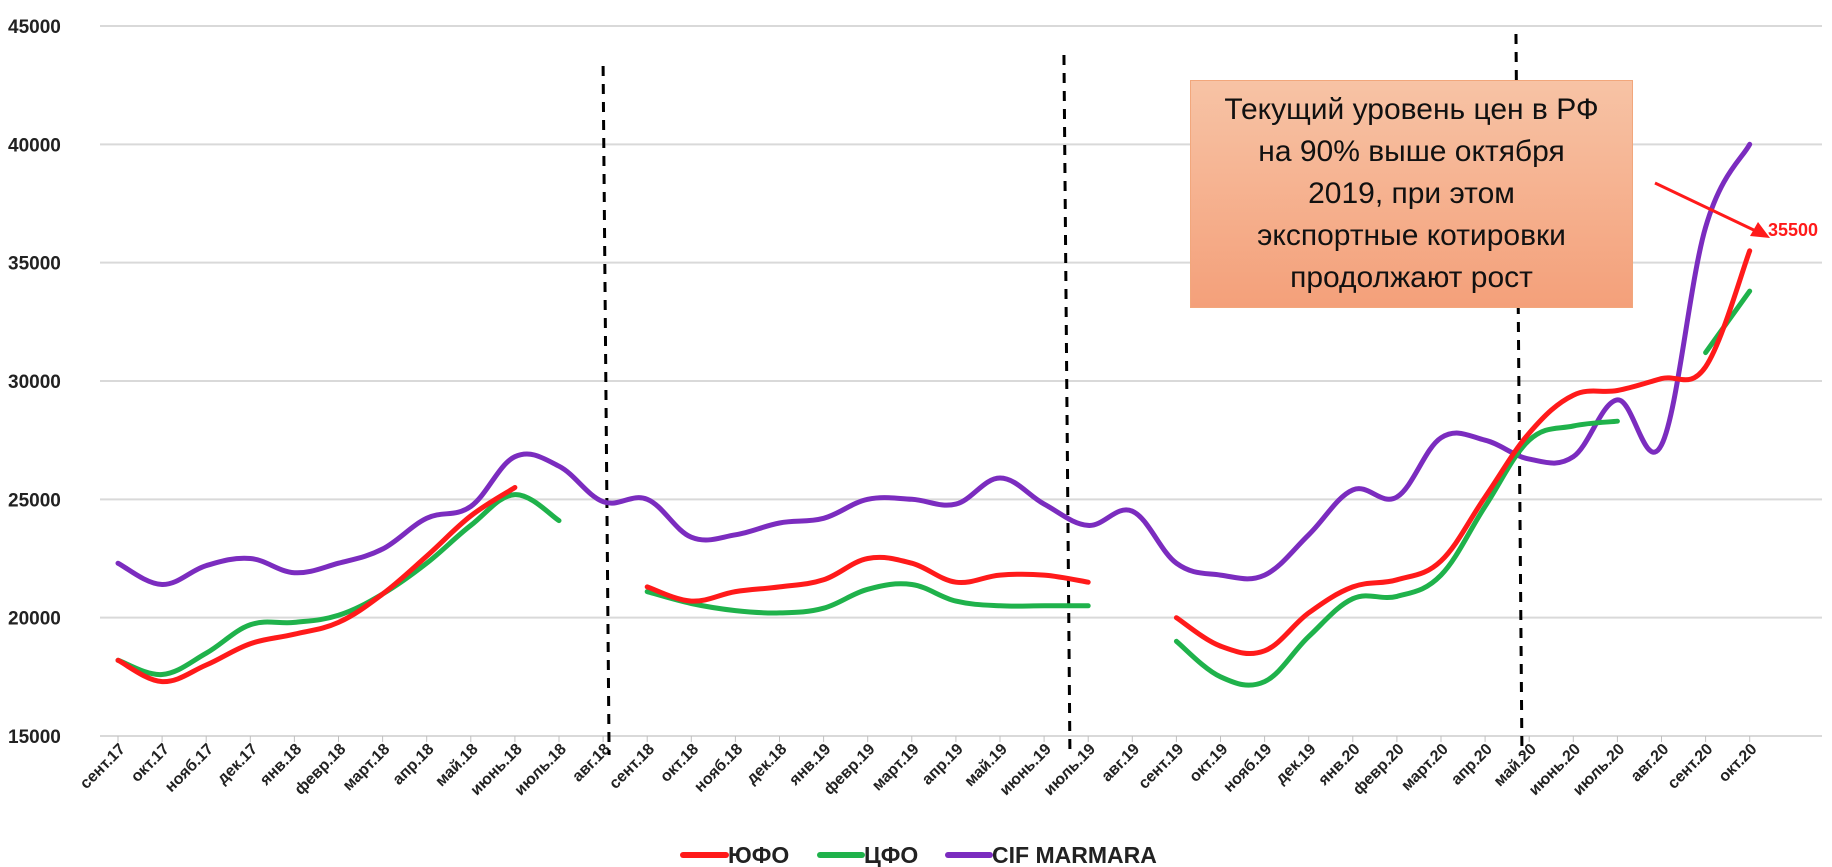 The image size is (1832, 867). What do you see at coordinates (943, 765) in the screenshot?
I see `x-tick-label: апр.19` at bounding box center [943, 765].